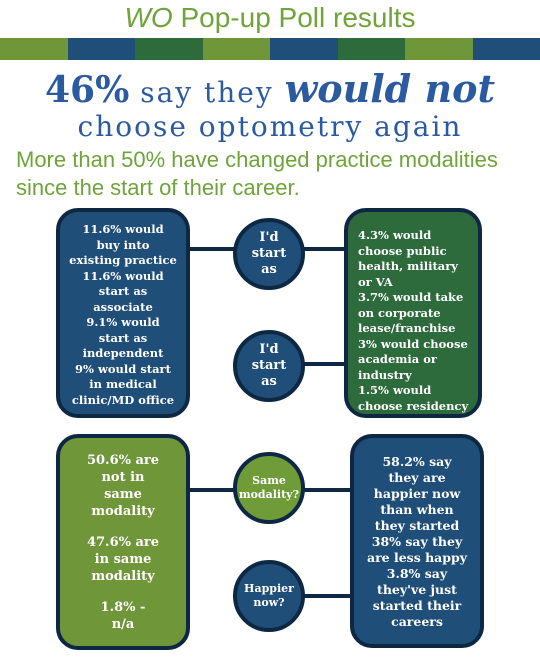 The image size is (540, 659). What do you see at coordinates (87, 90) in the screenshot?
I see `headline-pct: 46%` at bounding box center [87, 90].